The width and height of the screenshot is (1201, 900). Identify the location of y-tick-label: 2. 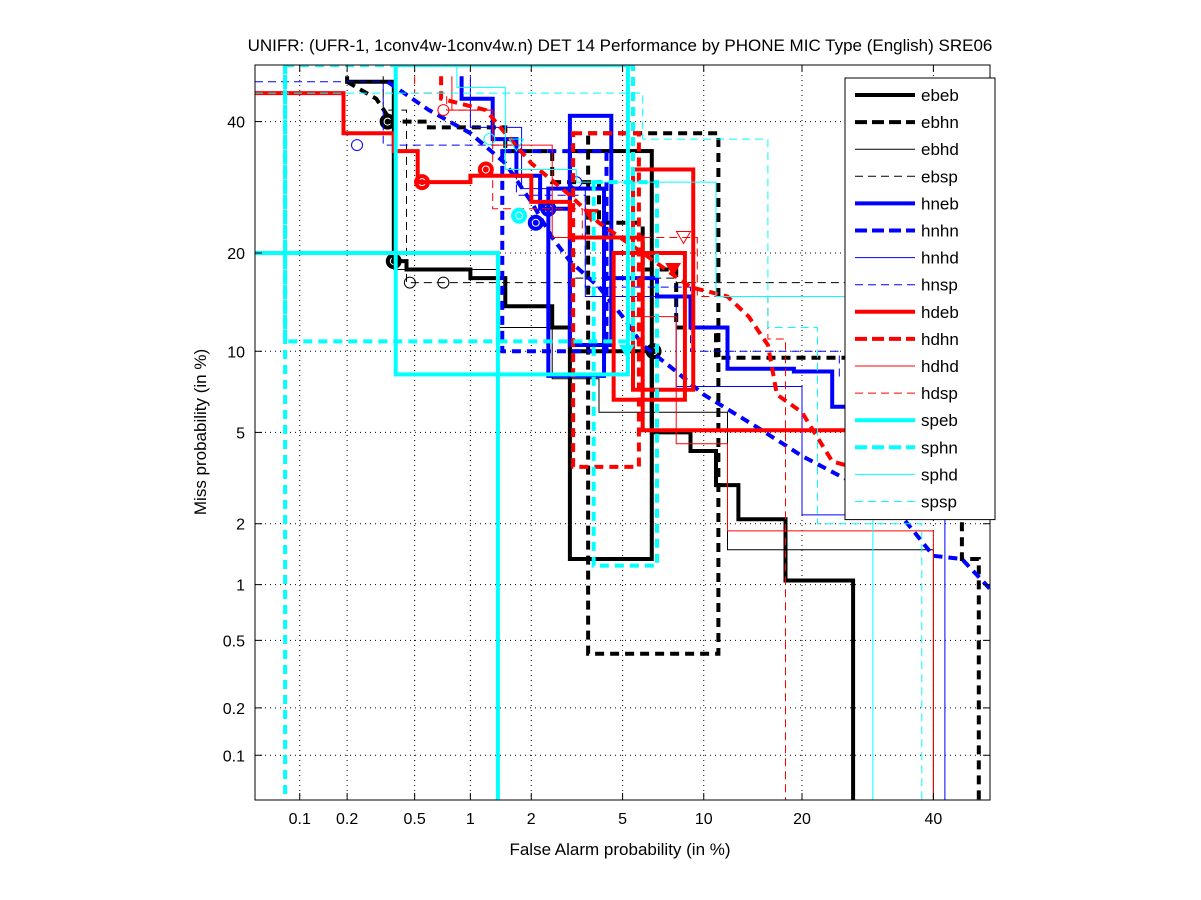
(240, 525).